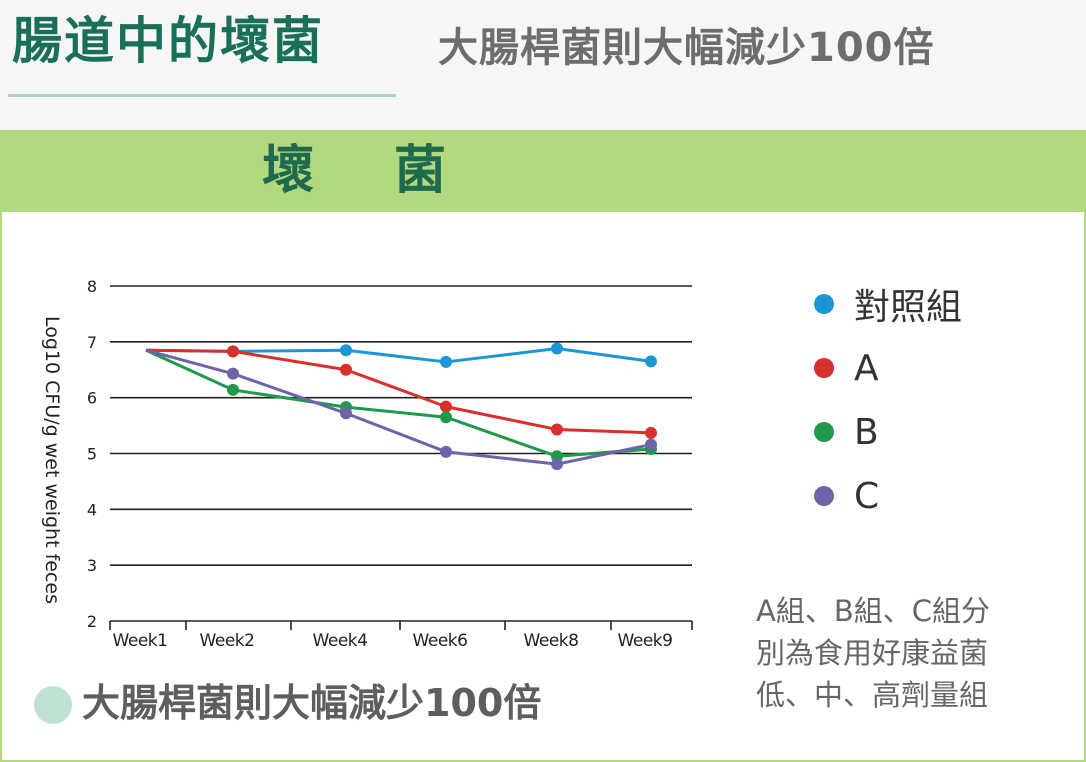 The height and width of the screenshot is (762, 1086). What do you see at coordinates (92, 454) in the screenshot?
I see `y-tick-label: 5` at bounding box center [92, 454].